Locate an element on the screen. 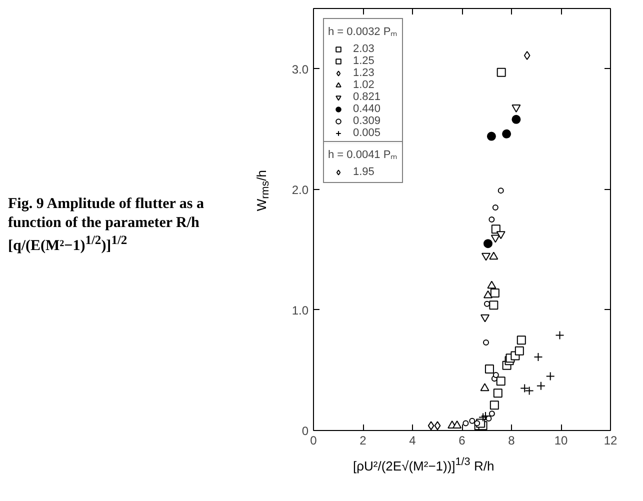 The image size is (643, 501). x-tick-label: 0 is located at coordinates (314, 441).